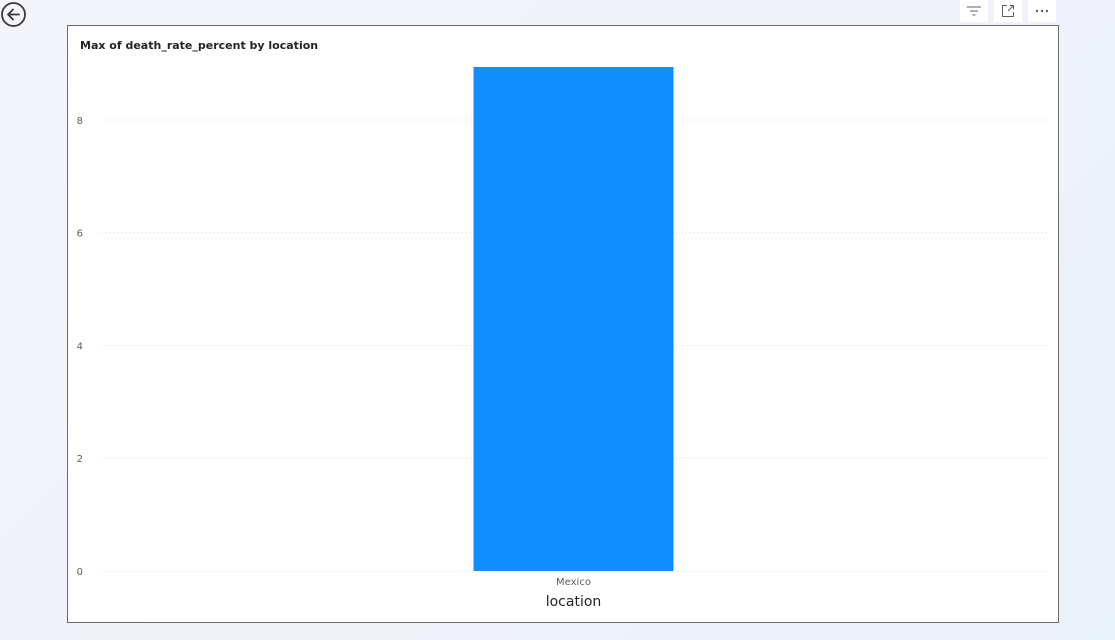 The width and height of the screenshot is (1115, 640). What do you see at coordinates (80, 121) in the screenshot?
I see `y-tick-label: 8` at bounding box center [80, 121].